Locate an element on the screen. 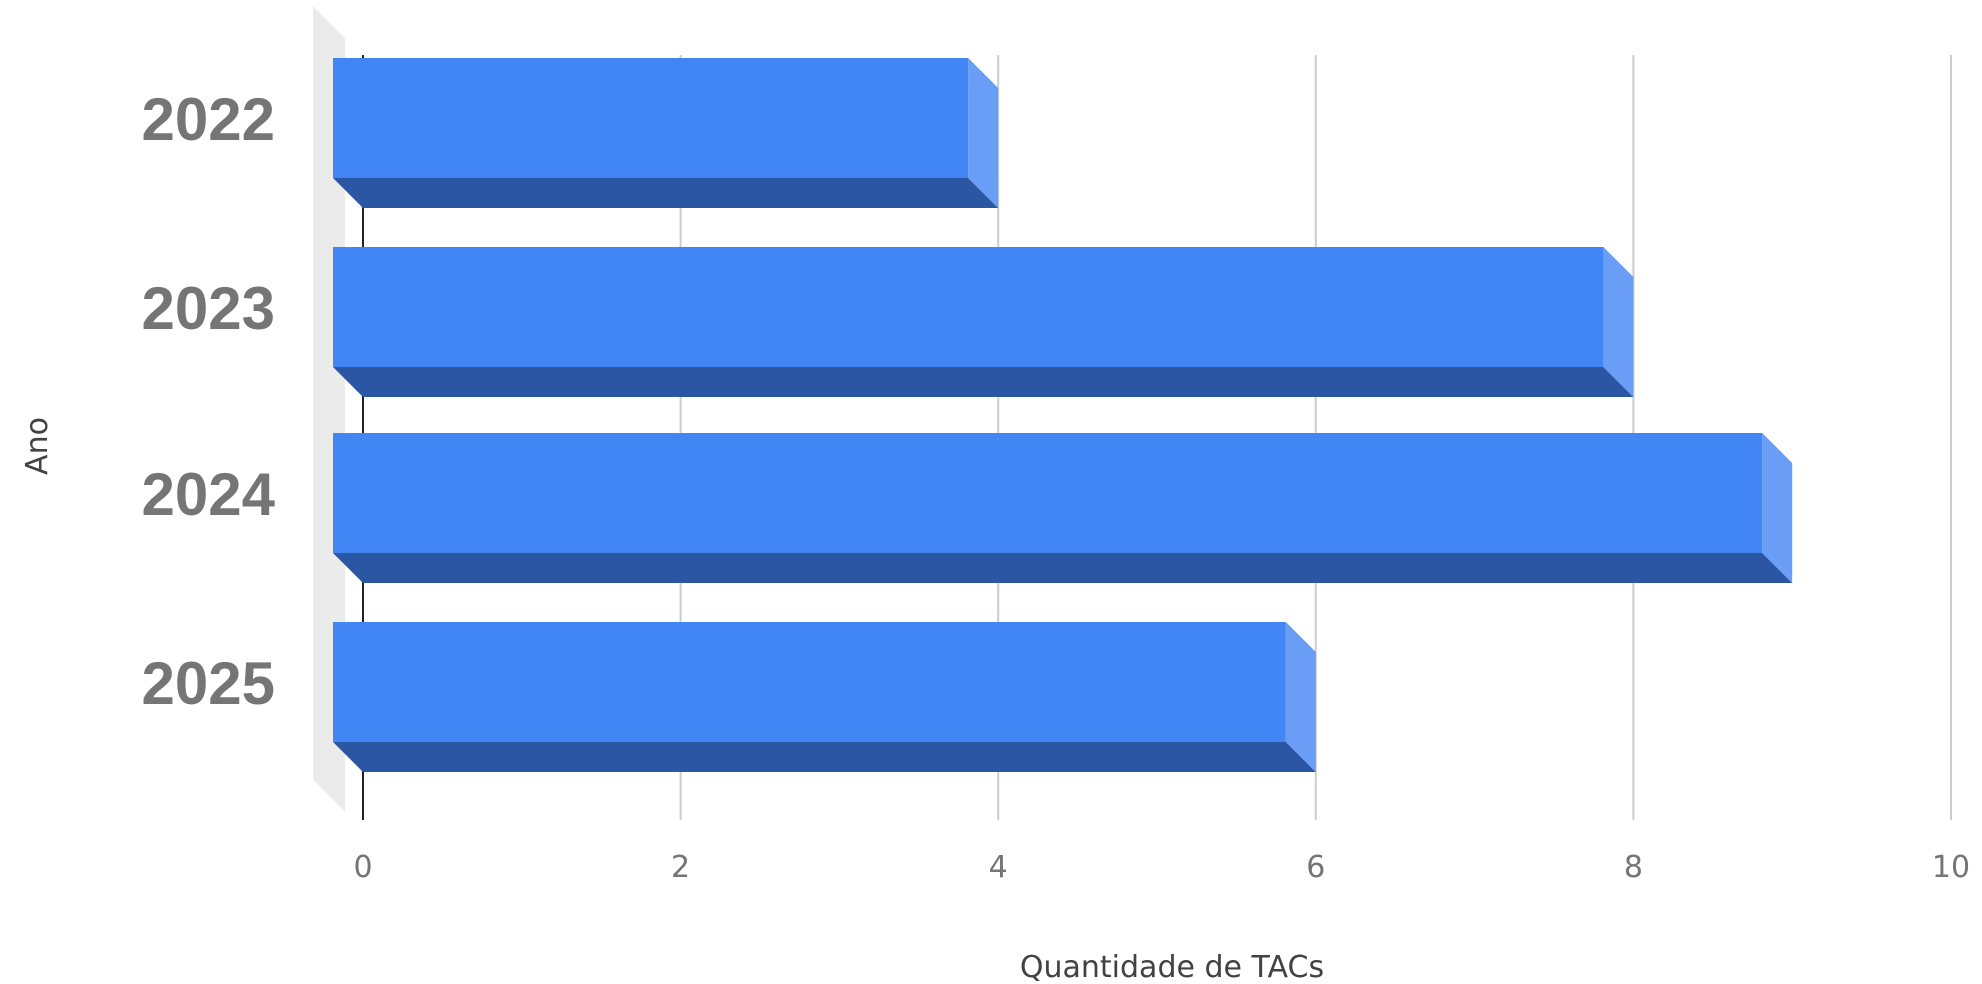 The image size is (1982, 984). x-tick-label: 2 is located at coordinates (680, 867).